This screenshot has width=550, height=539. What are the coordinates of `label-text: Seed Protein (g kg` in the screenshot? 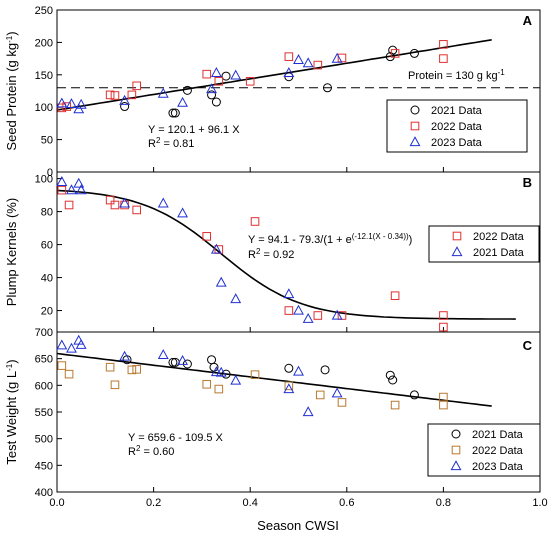 It's located at (11, 97).